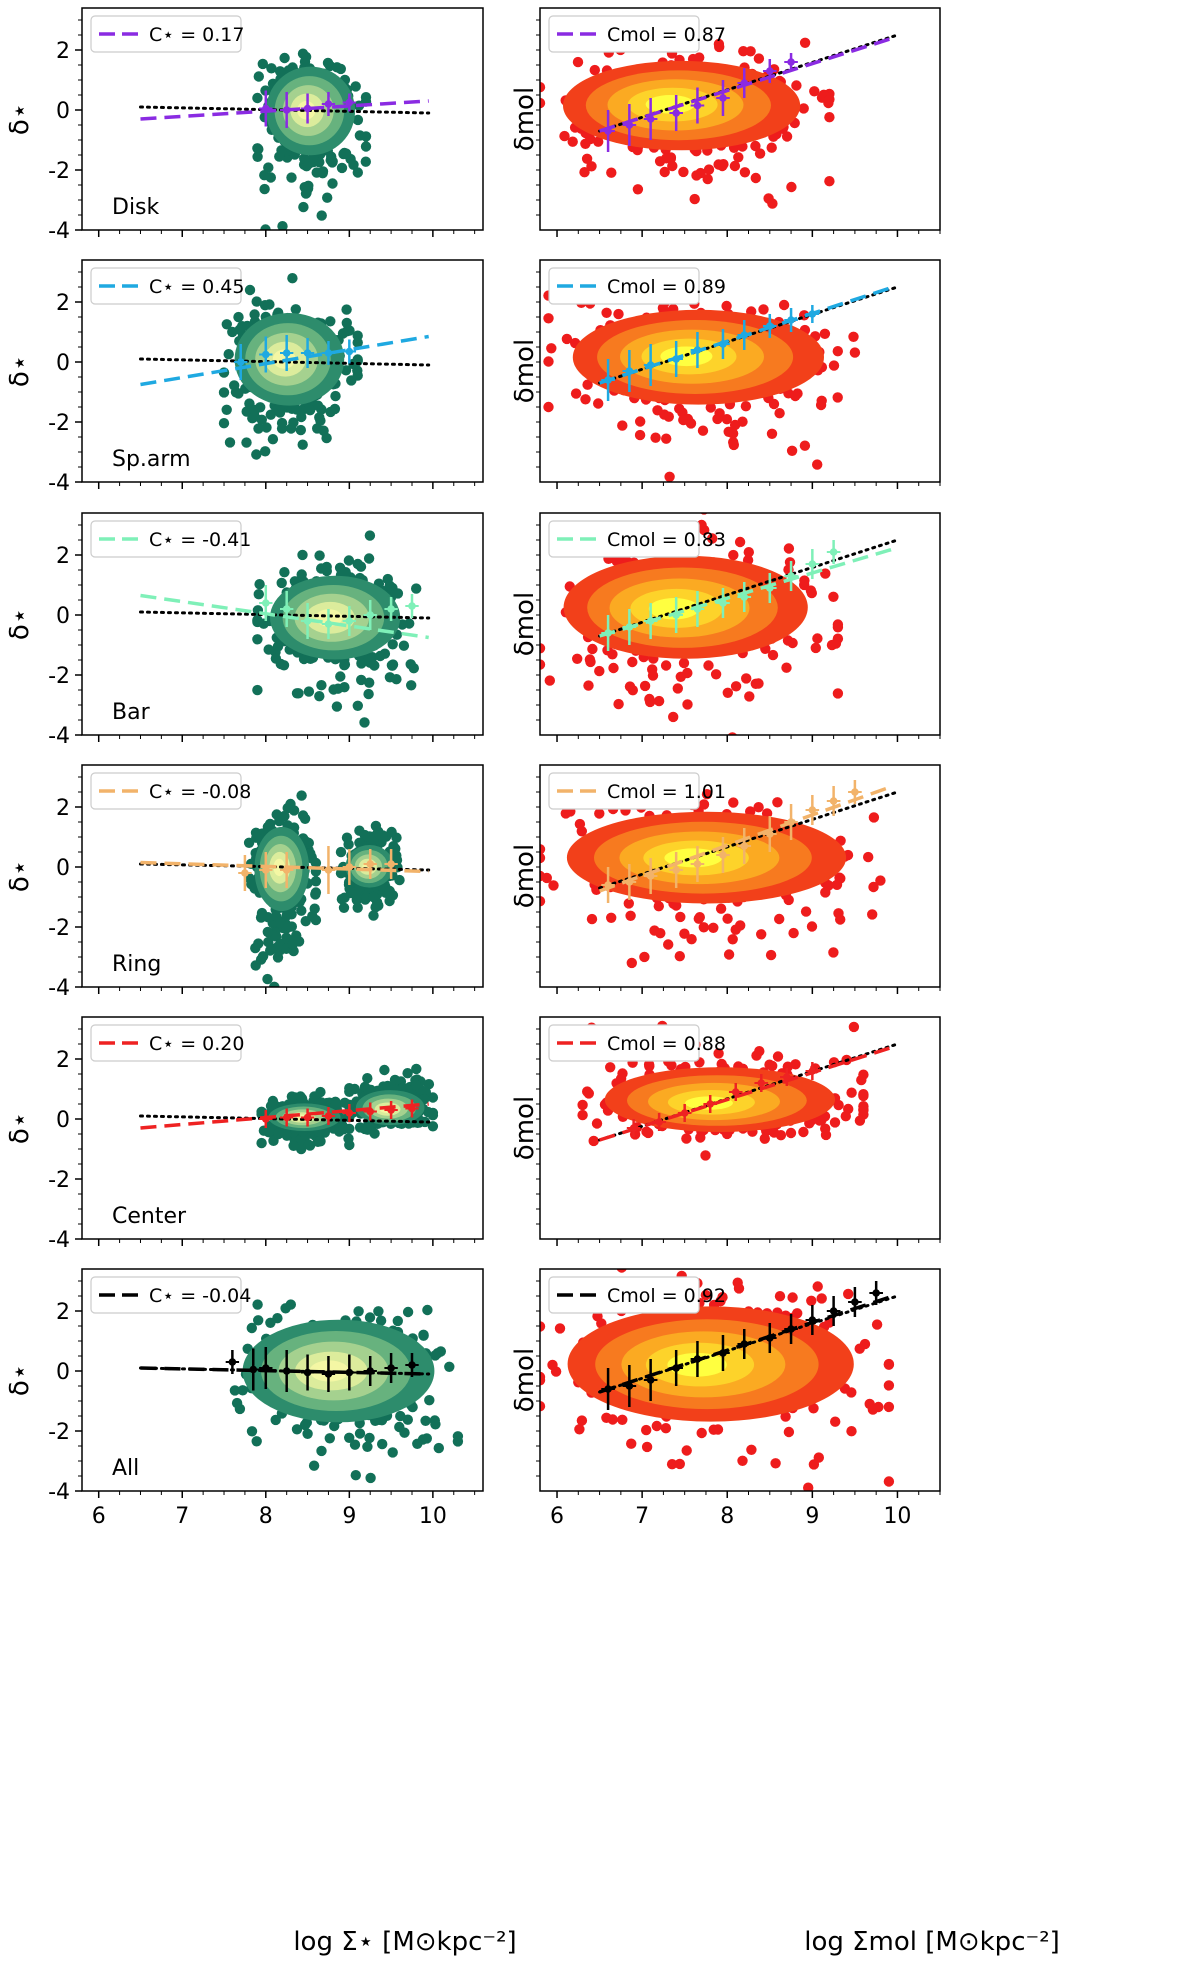 The height and width of the screenshot is (1973, 1200). Describe the element at coordinates (666, 1044) in the screenshot. I see `legend-label: Cmol = 0.88` at that location.